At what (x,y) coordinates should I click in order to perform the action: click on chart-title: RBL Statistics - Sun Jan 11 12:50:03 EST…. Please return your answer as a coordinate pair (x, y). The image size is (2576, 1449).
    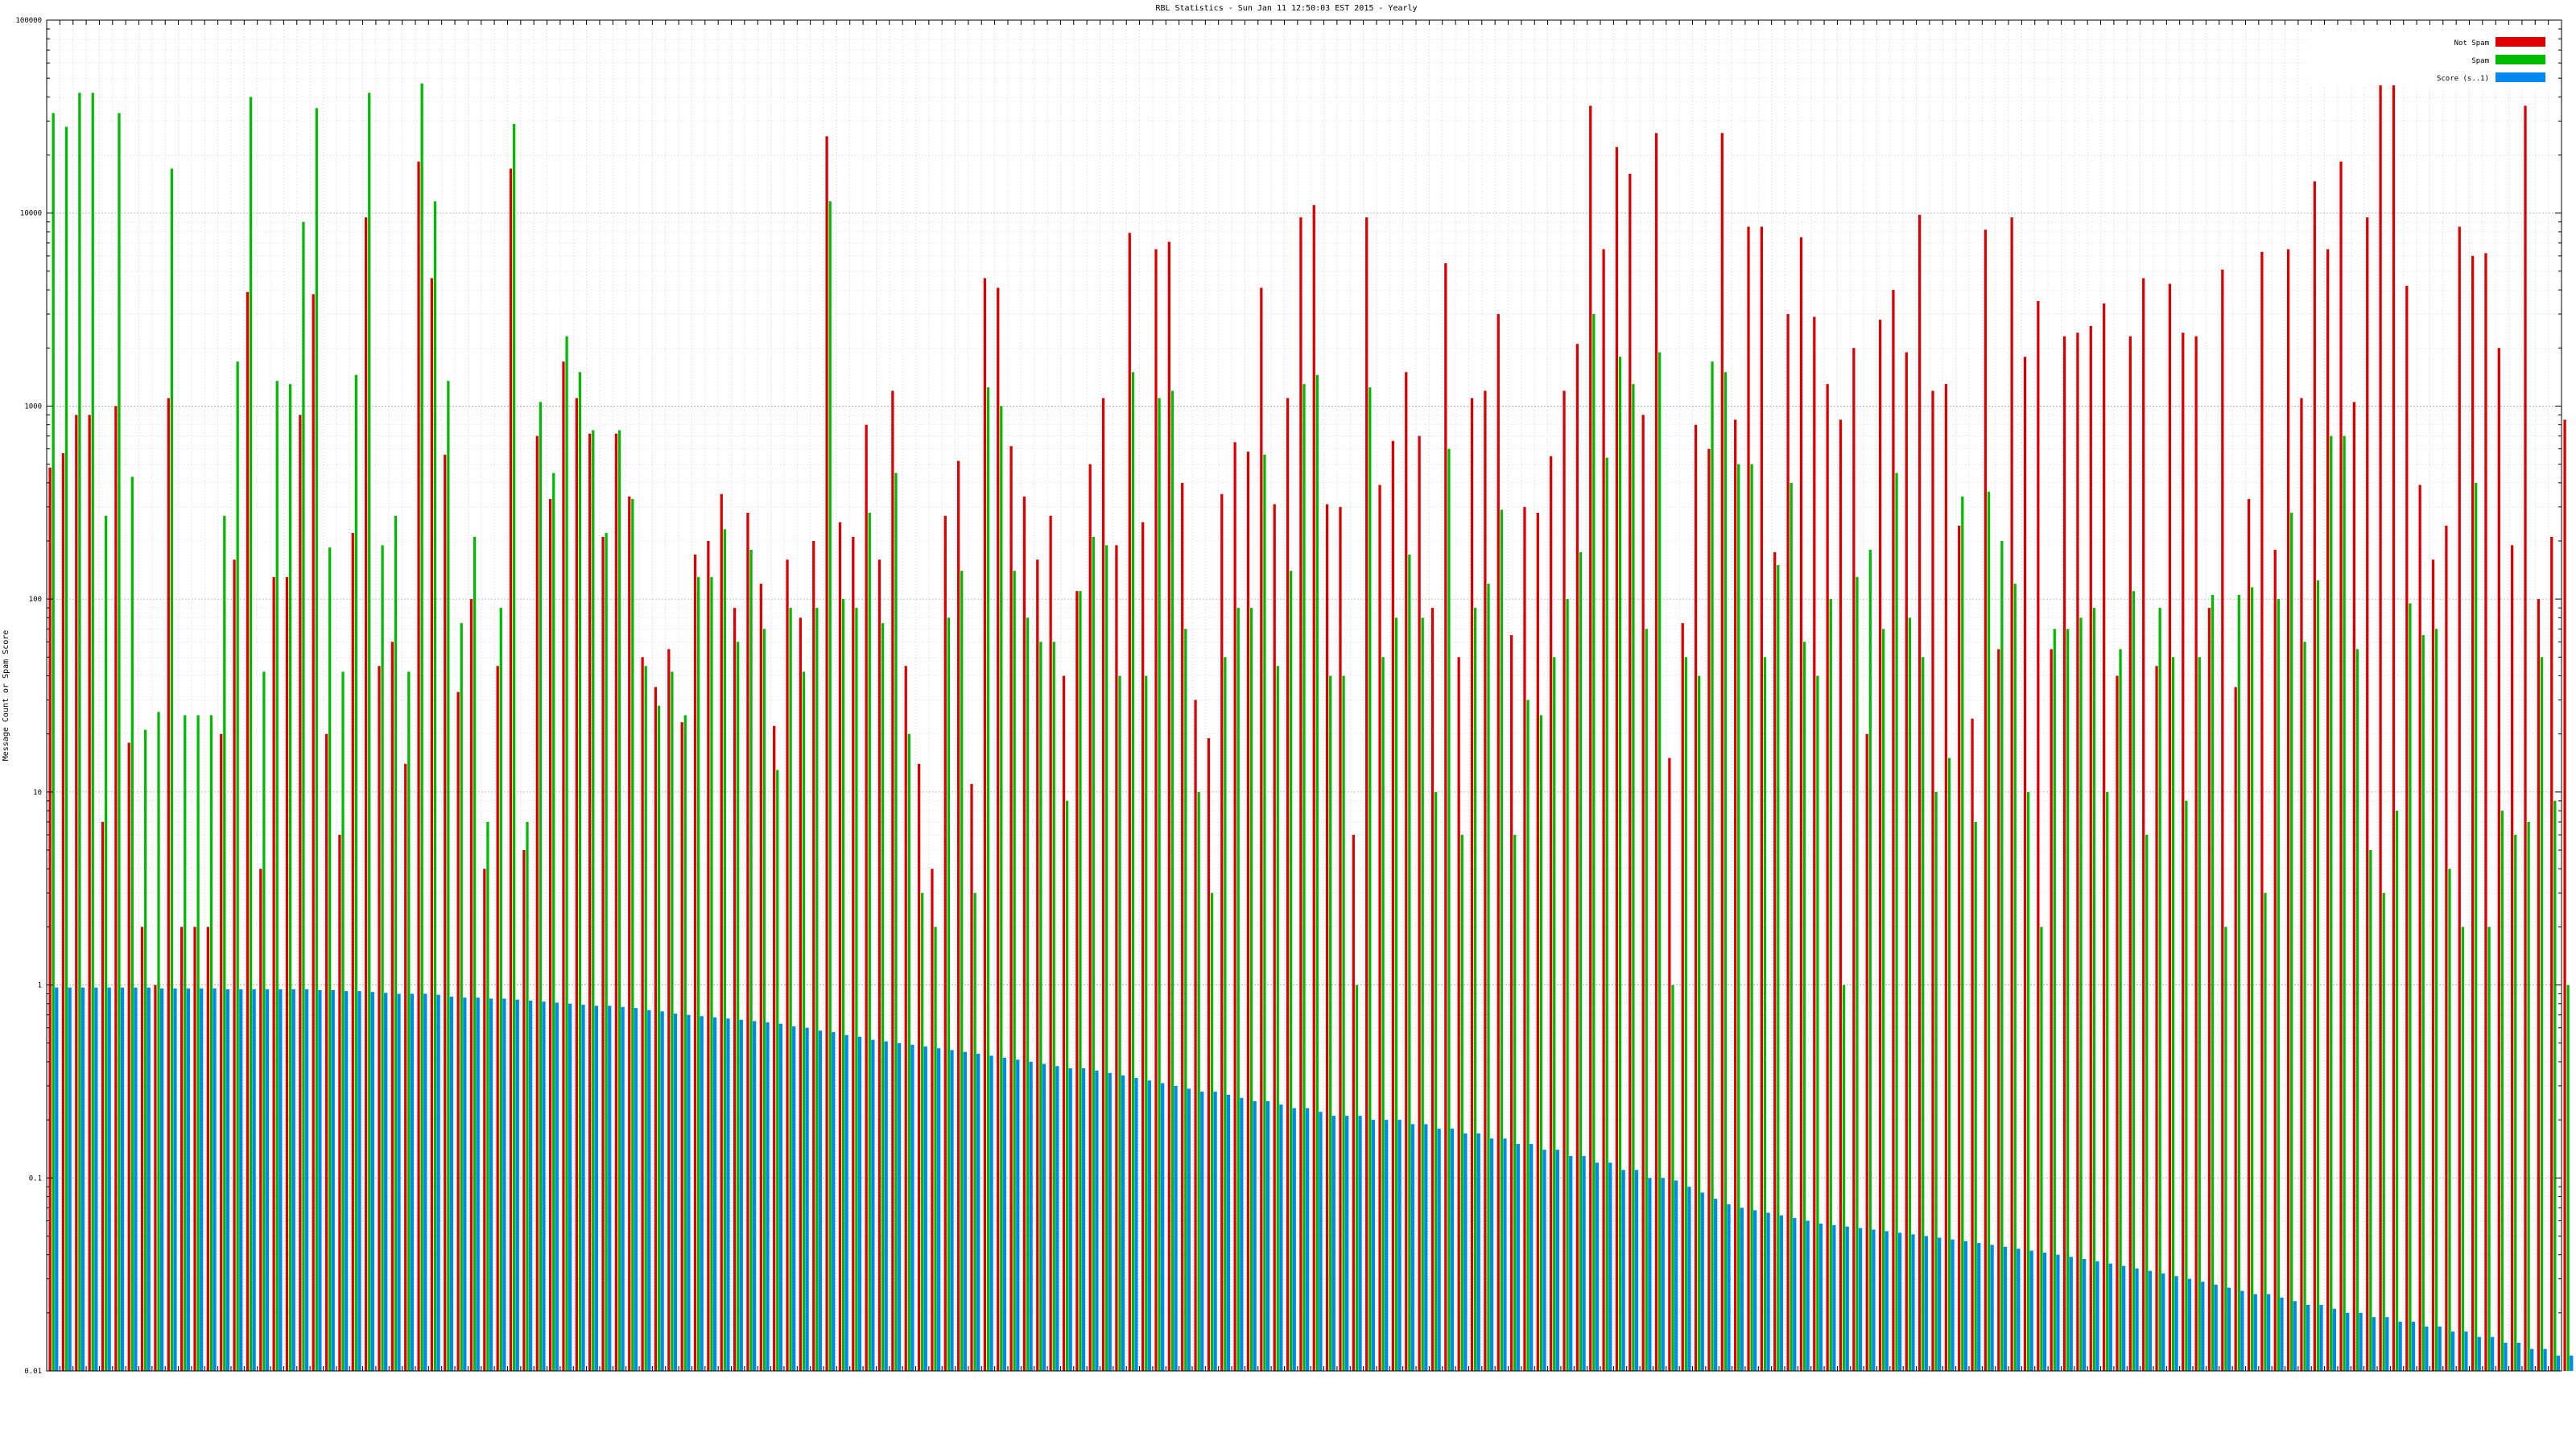
    Looking at the image, I should click on (1286, 8).